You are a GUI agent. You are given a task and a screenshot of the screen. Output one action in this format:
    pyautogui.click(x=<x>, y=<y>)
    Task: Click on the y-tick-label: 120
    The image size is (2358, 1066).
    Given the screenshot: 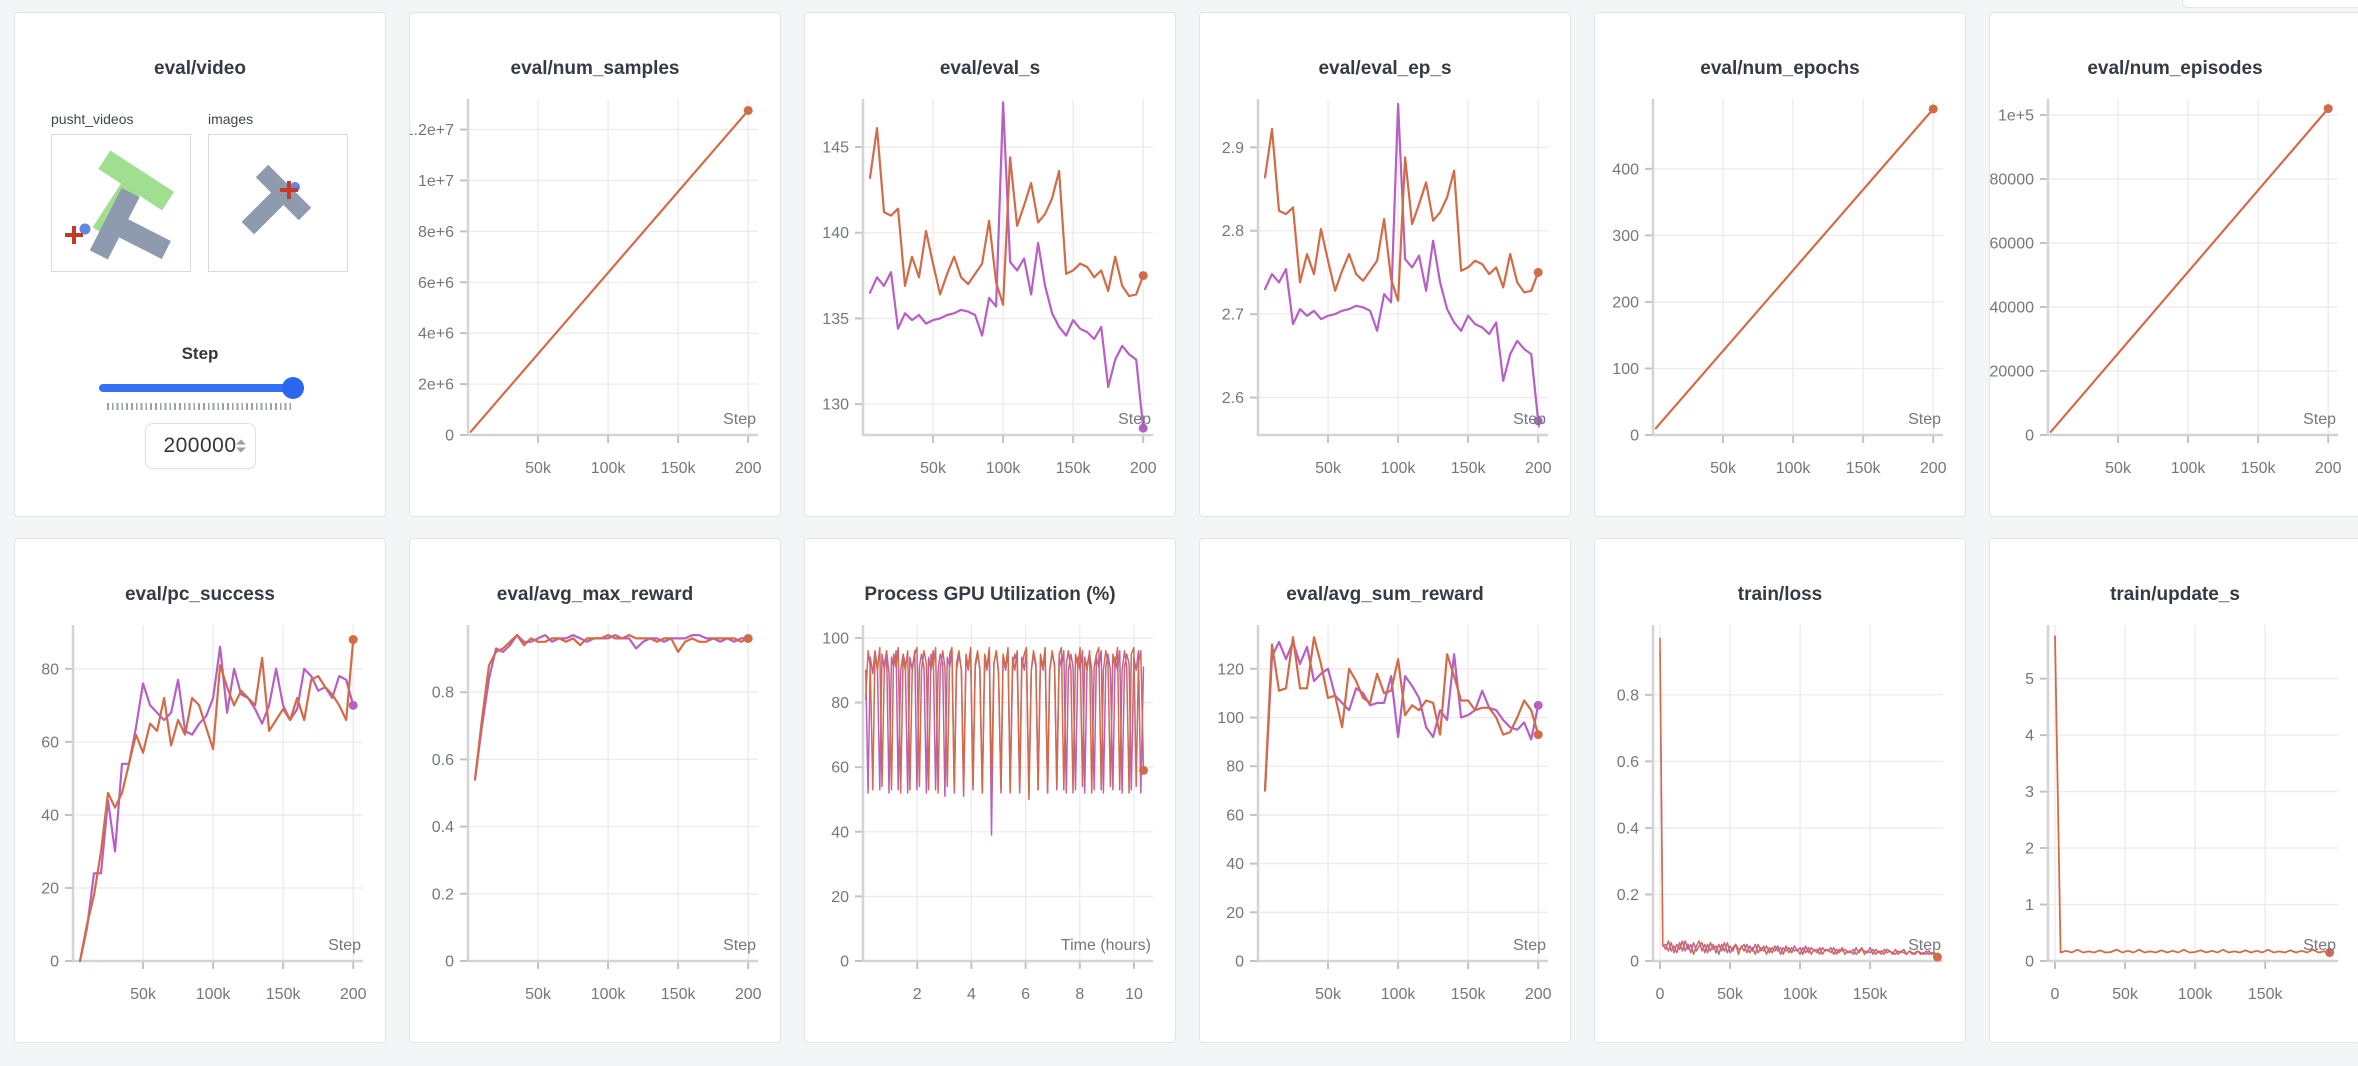 What is the action you would take?
    pyautogui.click(x=1230, y=669)
    